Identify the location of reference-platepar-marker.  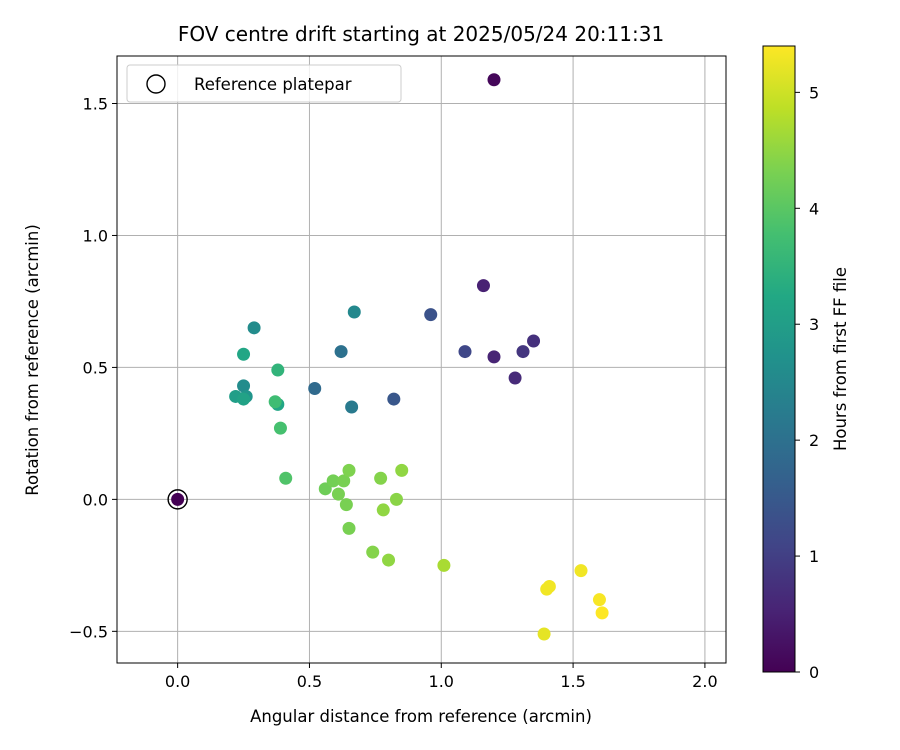
(177, 499).